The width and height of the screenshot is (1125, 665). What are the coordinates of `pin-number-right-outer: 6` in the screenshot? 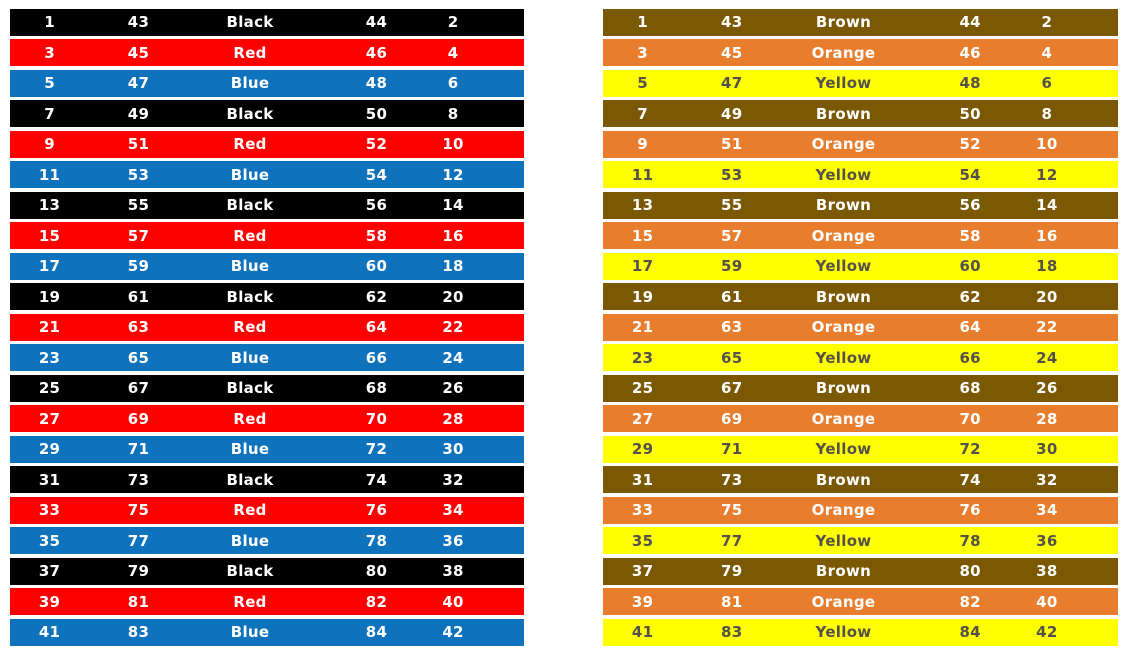 It's located at (1047, 83).